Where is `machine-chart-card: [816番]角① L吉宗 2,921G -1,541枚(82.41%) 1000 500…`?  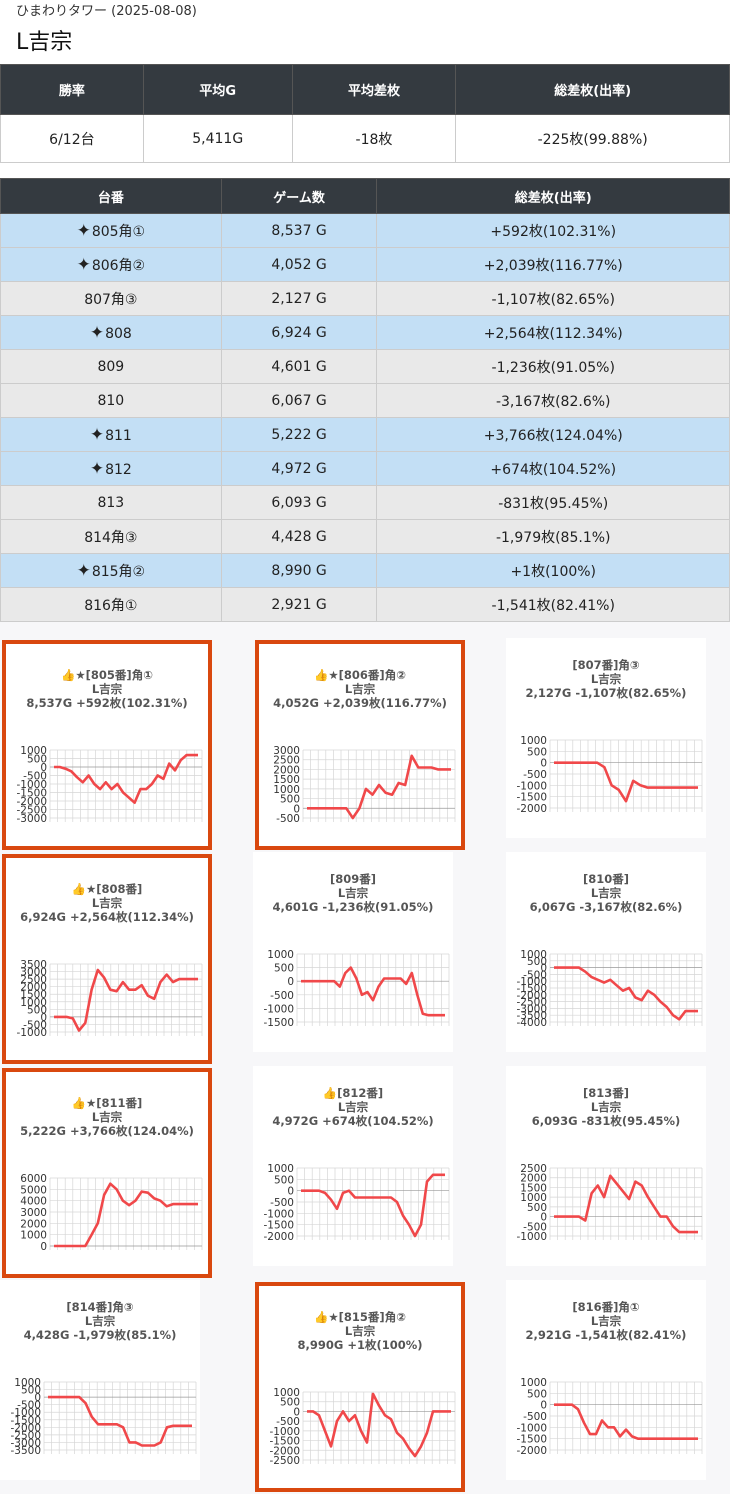
machine-chart-card: [816番]角① L吉宗 2,921G -1,541枚(82.41%) 1000 500… is located at coordinates (606, 1380).